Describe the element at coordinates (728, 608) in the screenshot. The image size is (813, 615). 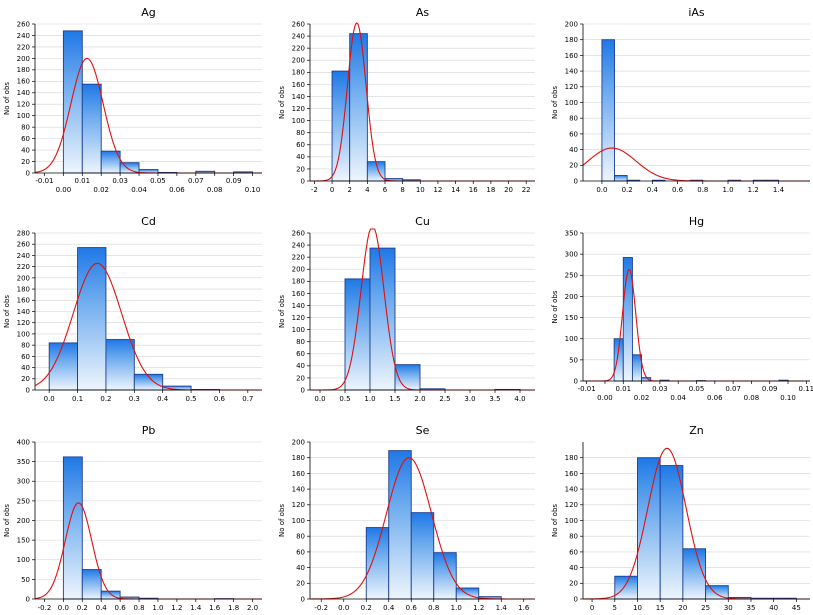
I see `x-tick-label: 30` at that location.